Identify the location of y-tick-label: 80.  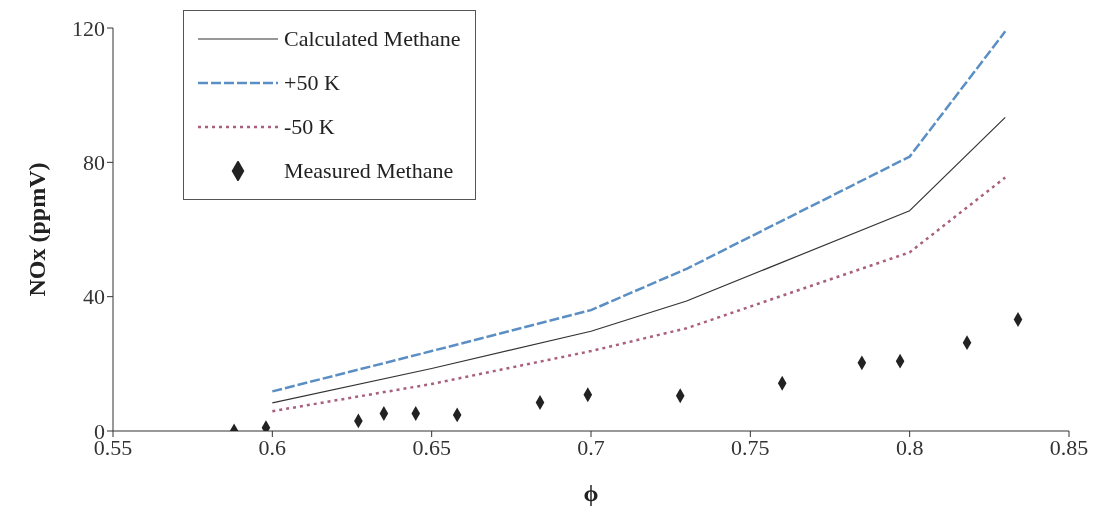
(94, 163).